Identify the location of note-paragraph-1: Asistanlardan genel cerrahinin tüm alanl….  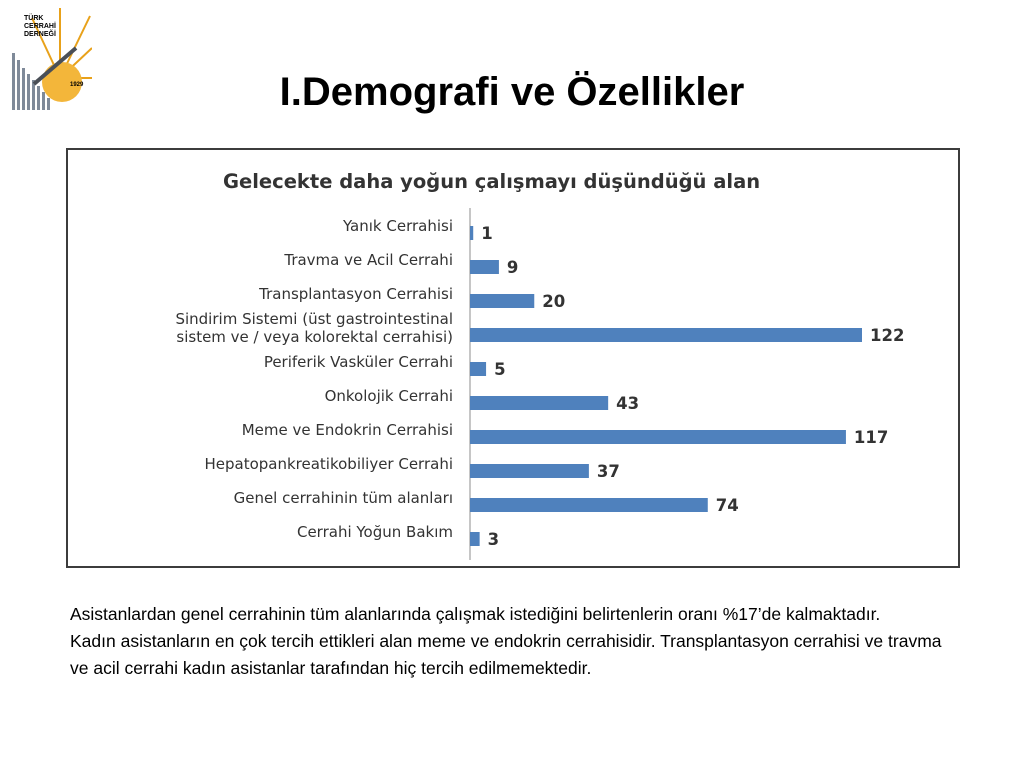
(475, 614).